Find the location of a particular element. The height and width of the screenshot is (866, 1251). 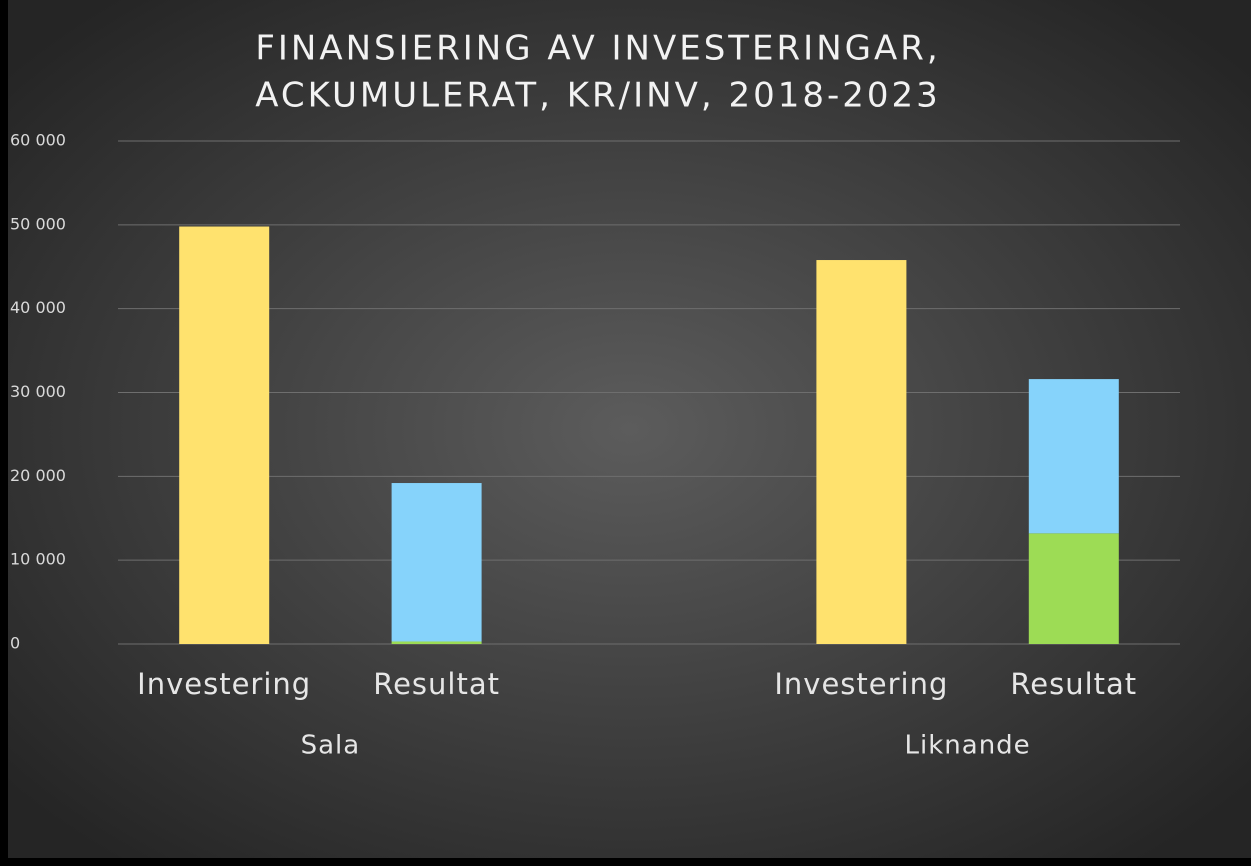

y-tick-label: 30 000 is located at coordinates (38, 391).